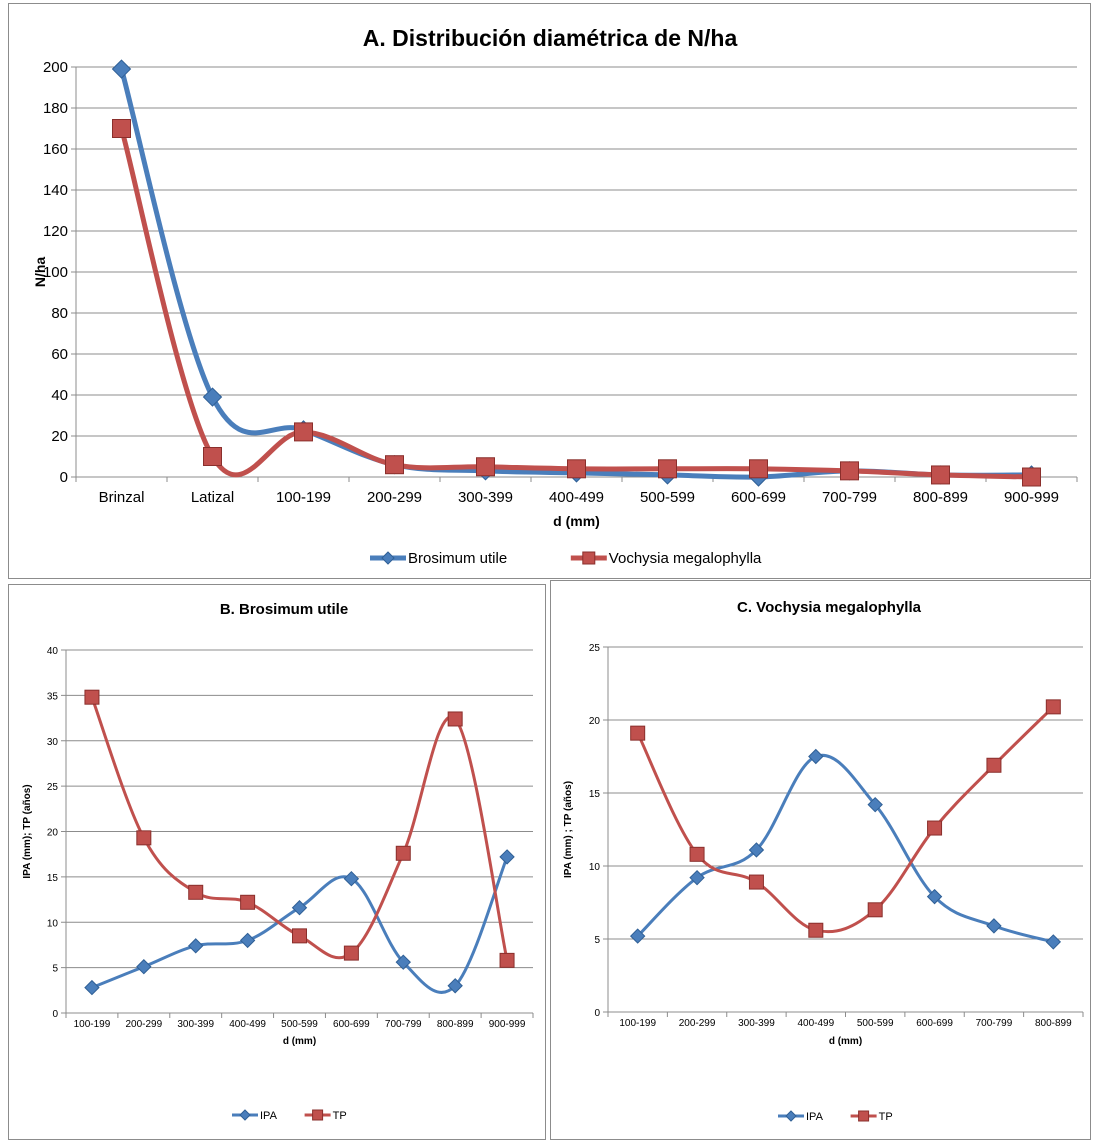 The width and height of the screenshot is (1094, 1143). I want to click on y-tick-label: 120, so click(55, 231).